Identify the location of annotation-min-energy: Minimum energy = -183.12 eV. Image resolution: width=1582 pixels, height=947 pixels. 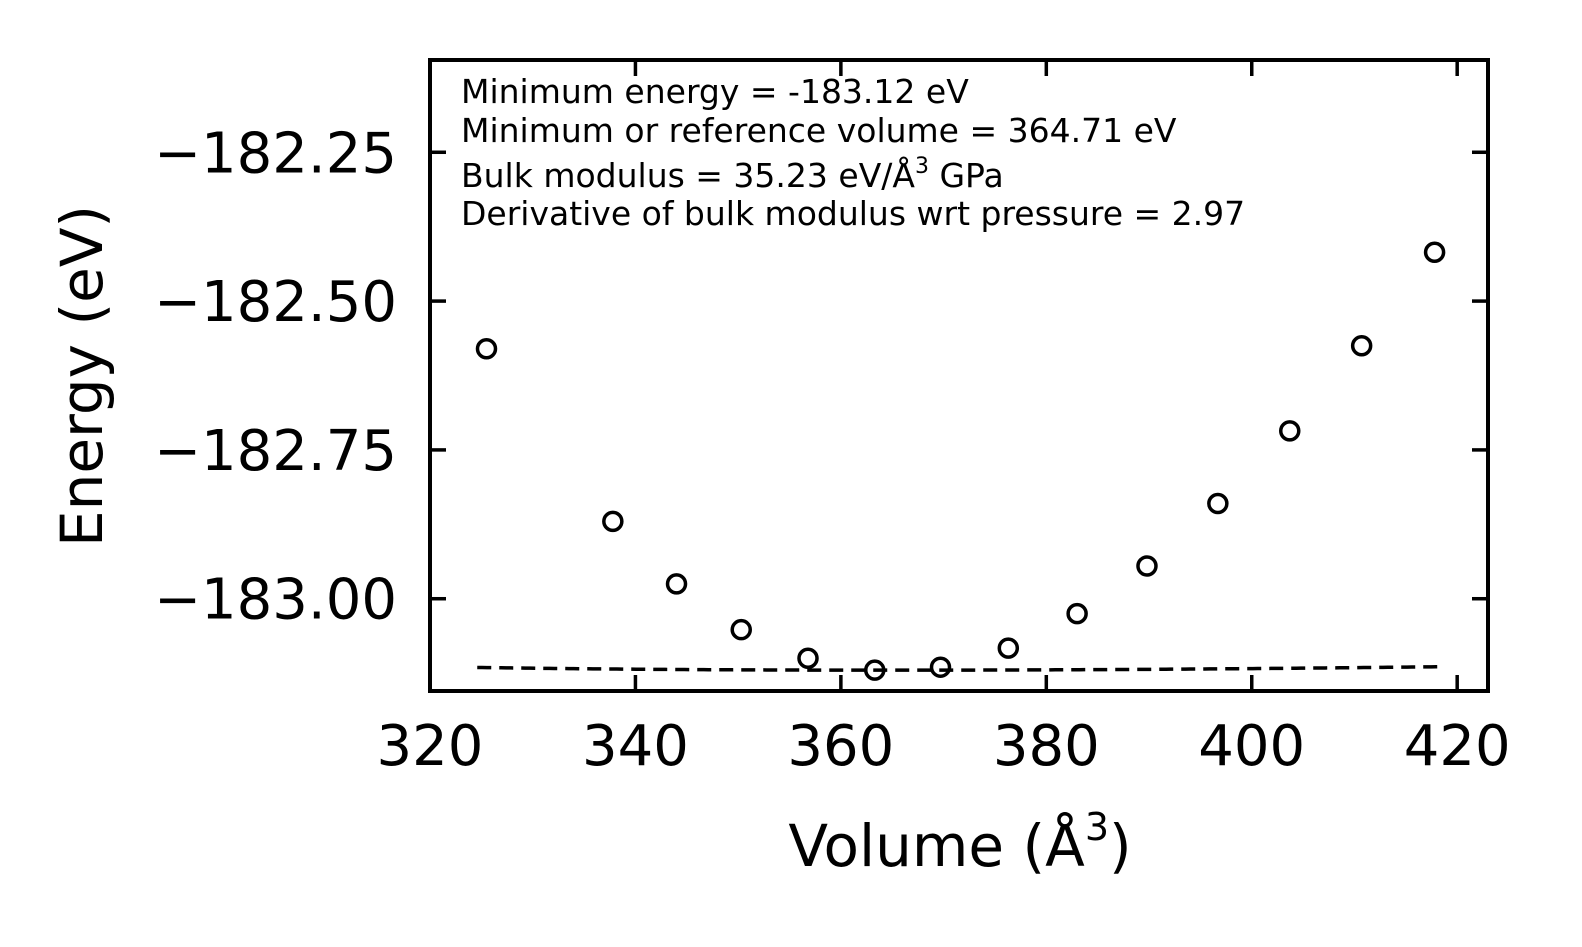
(715, 91).